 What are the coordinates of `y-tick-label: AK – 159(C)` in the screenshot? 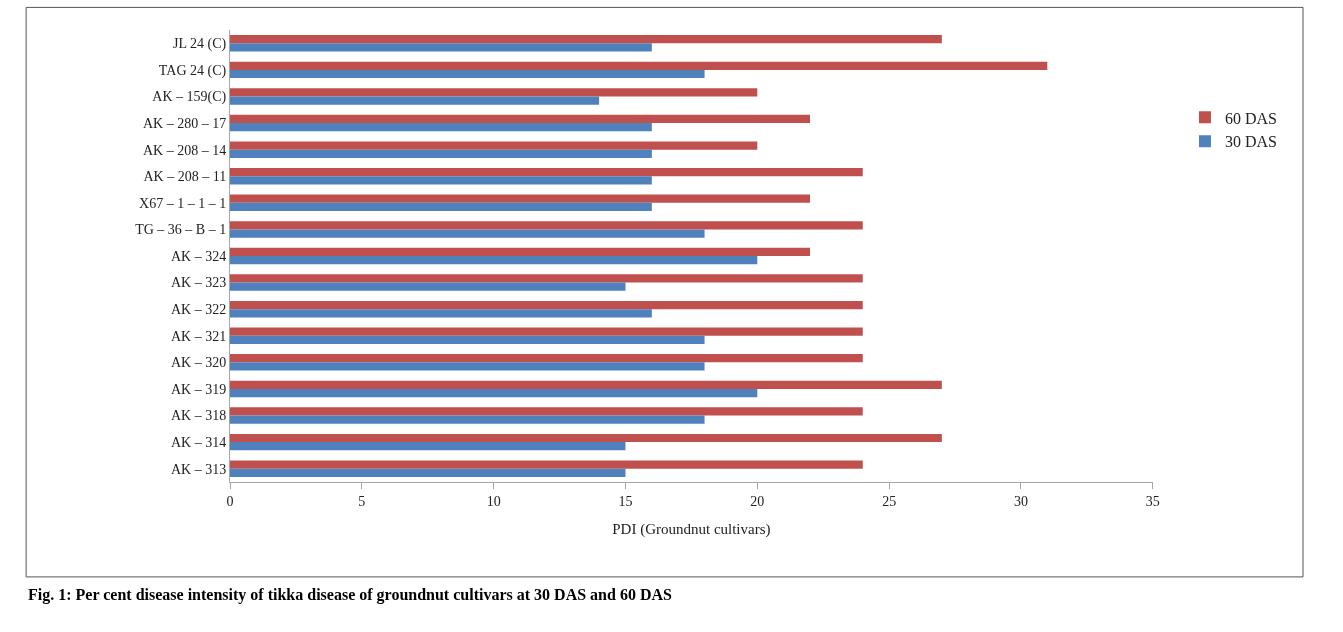 It's located at (189, 97).